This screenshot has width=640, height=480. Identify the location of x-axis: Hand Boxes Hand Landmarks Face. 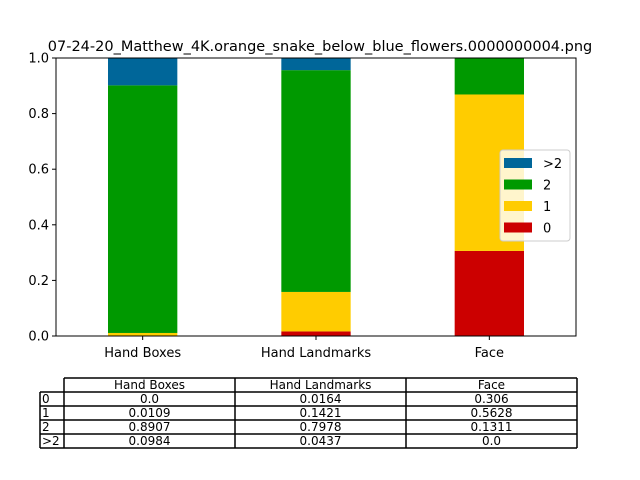
(304, 348).